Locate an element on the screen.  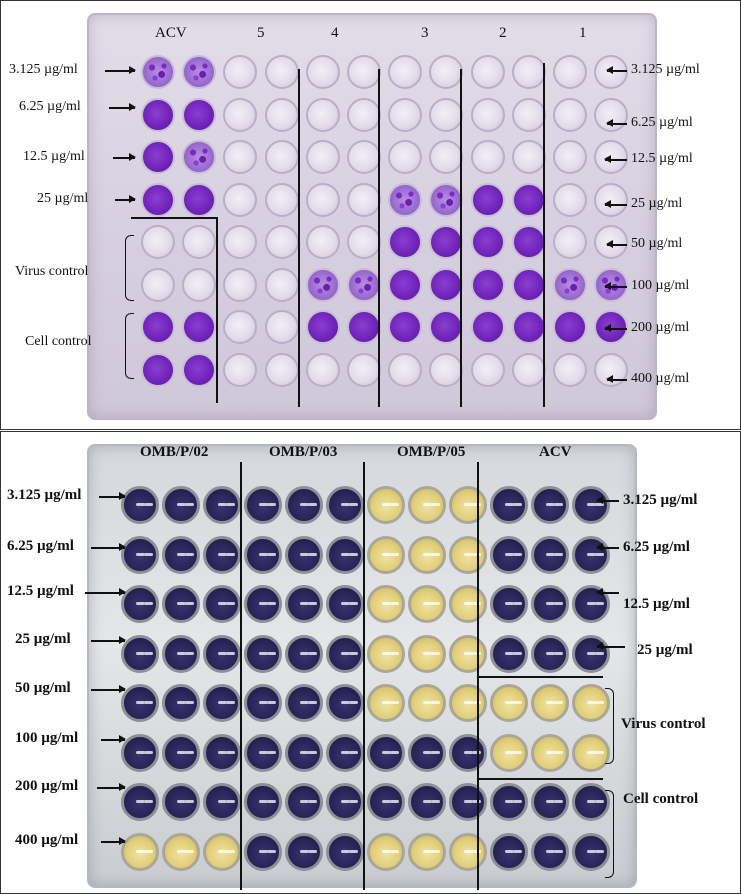
left-label-125: 12.5 µg/ml is located at coordinates (40, 591).